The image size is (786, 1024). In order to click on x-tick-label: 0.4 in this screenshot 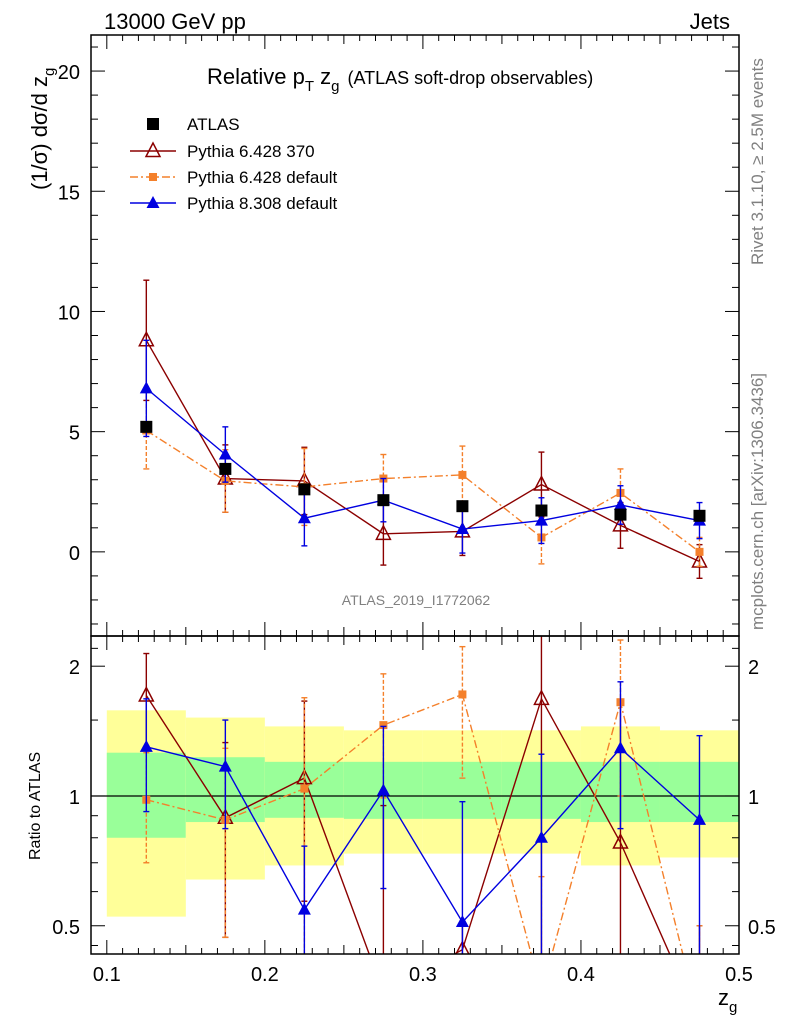, I will do `click(581, 975)`.